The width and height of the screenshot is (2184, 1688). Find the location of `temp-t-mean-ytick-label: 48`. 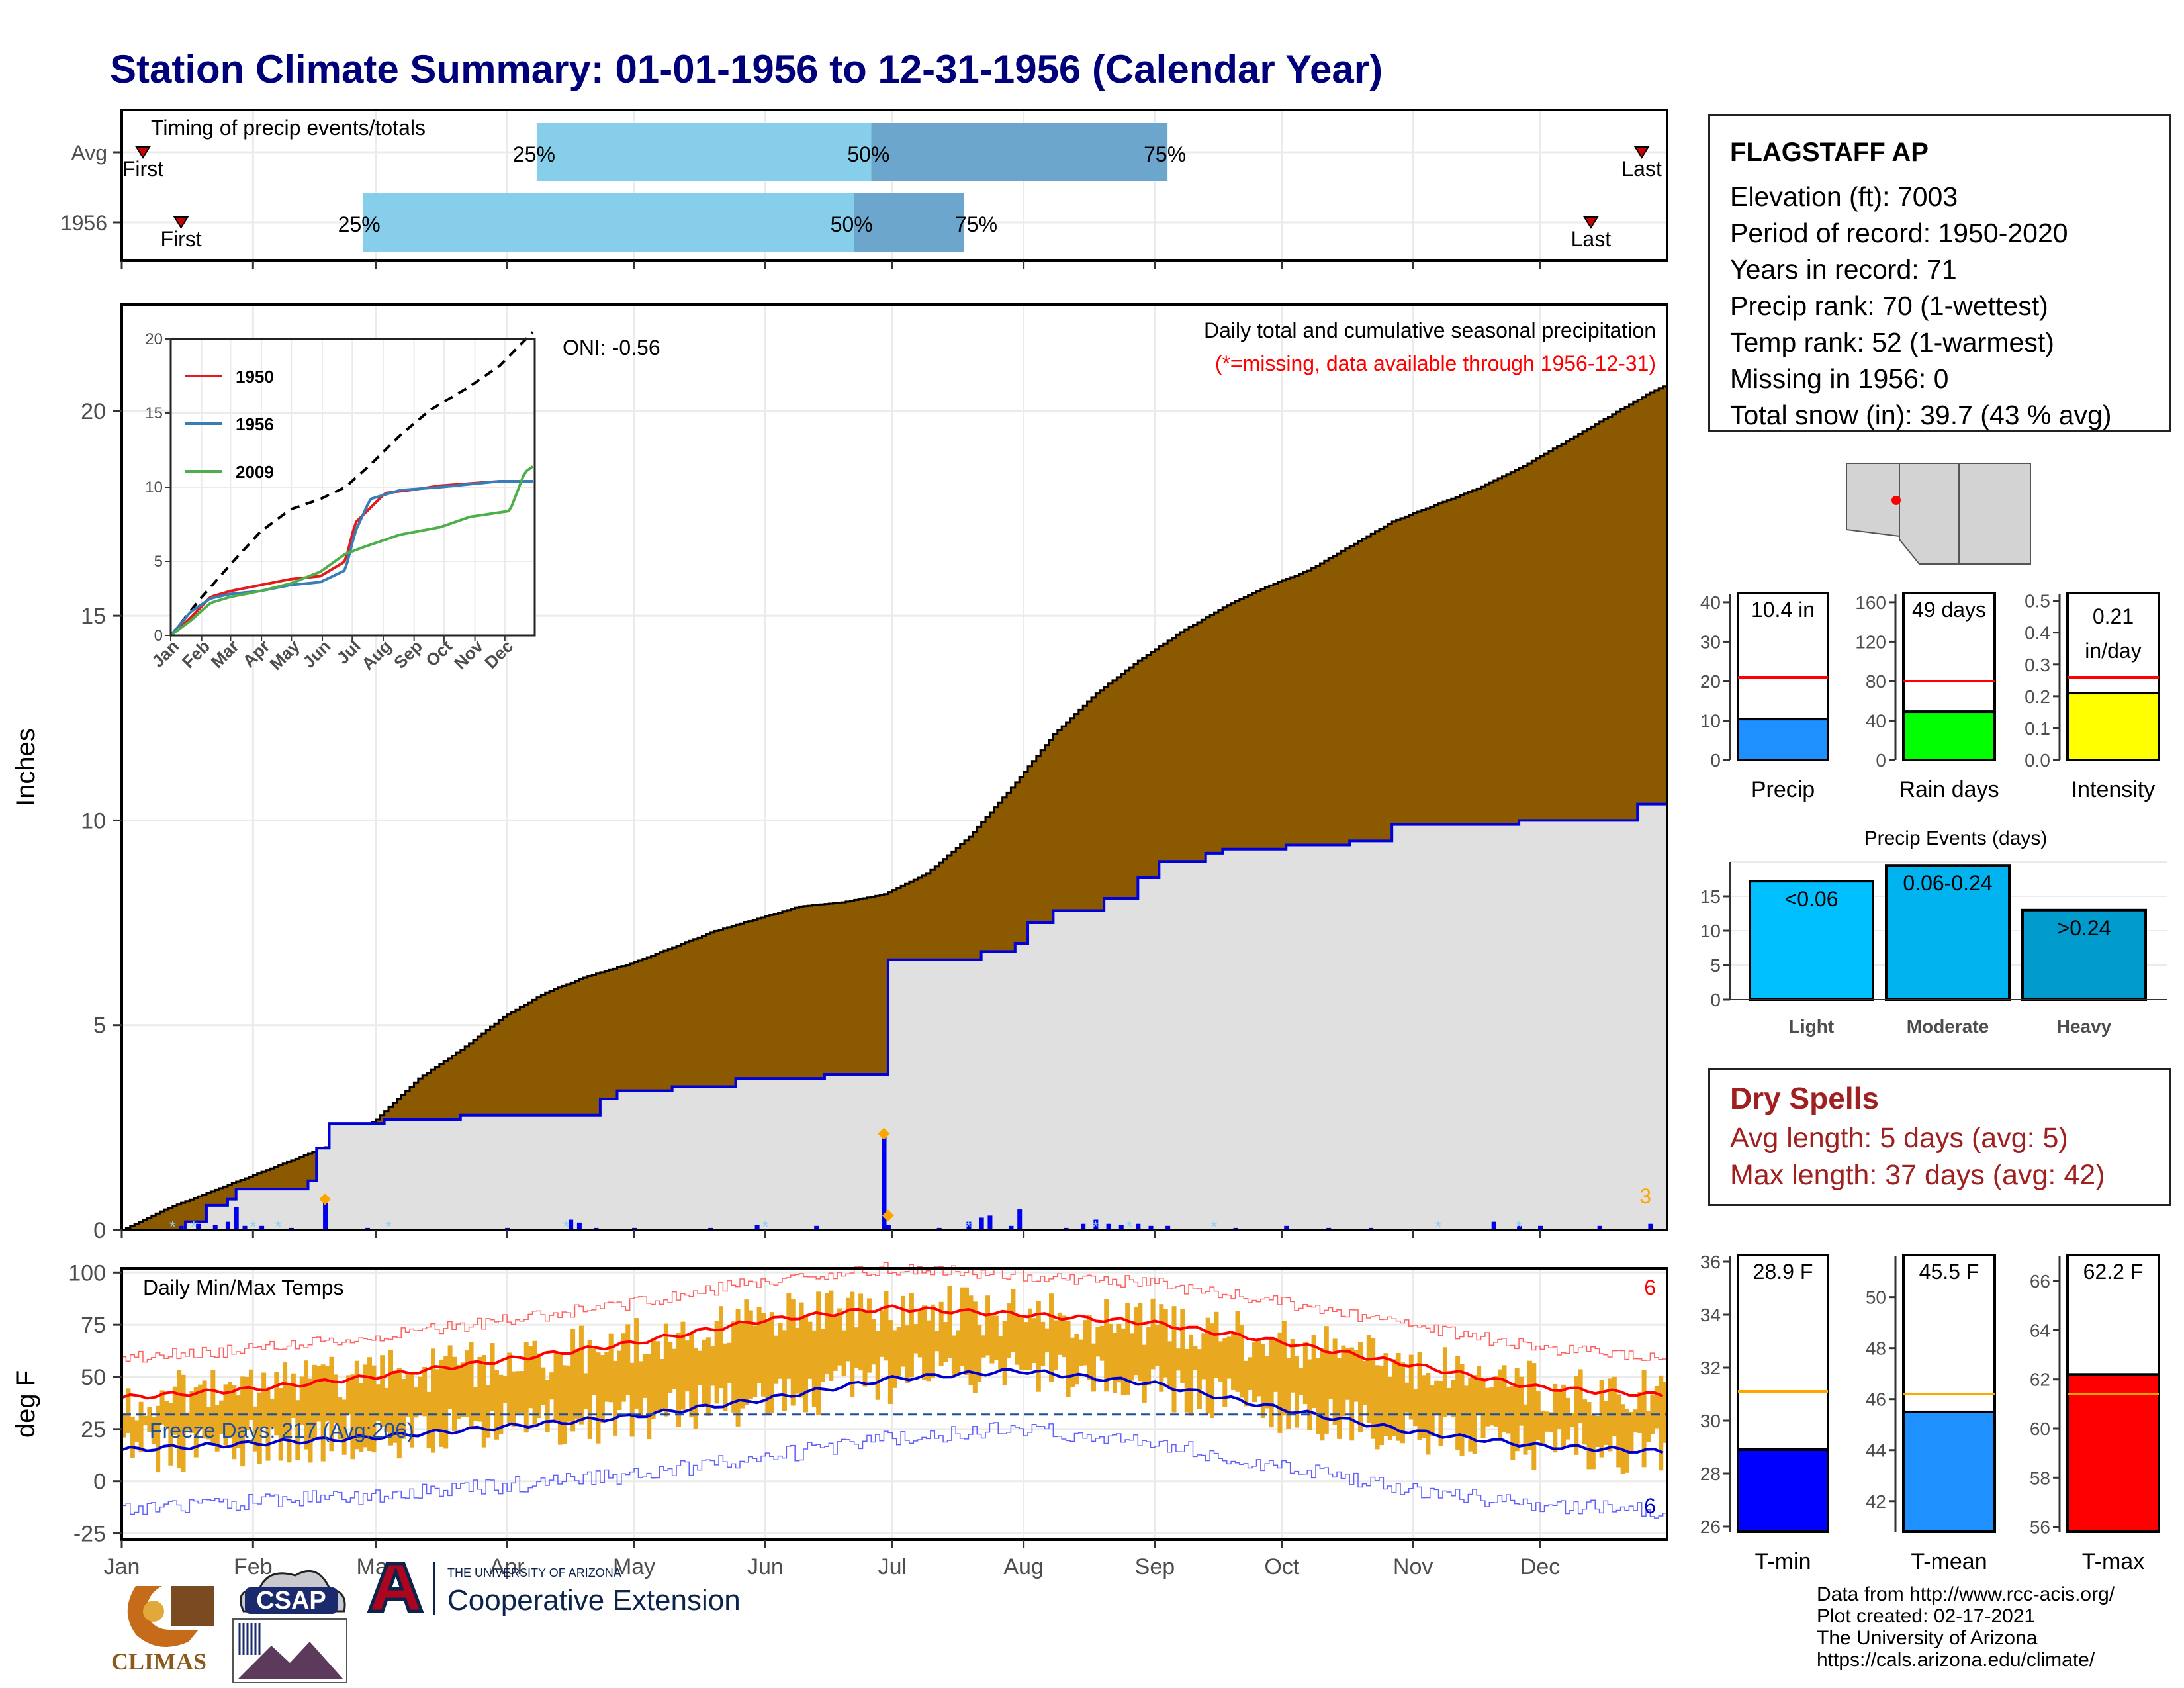

temp-t-mean-ytick-label: 48 is located at coordinates (1876, 1348).